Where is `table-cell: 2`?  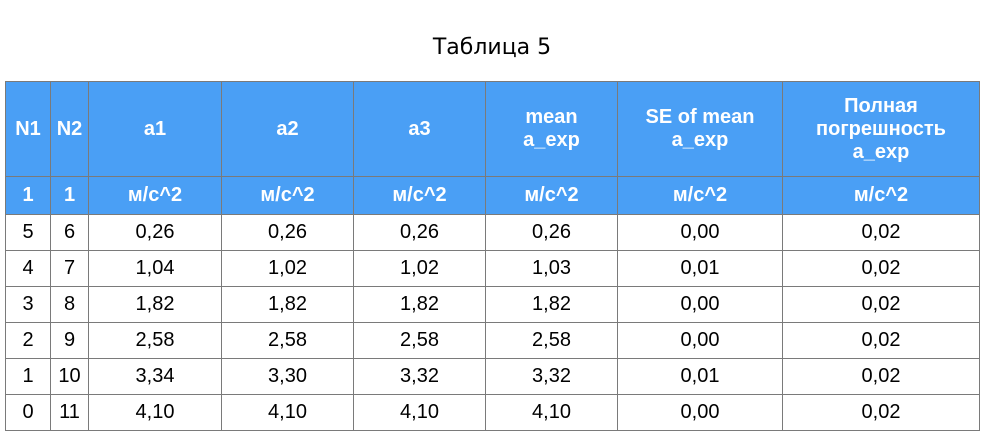 table-cell: 2 is located at coordinates (28, 340).